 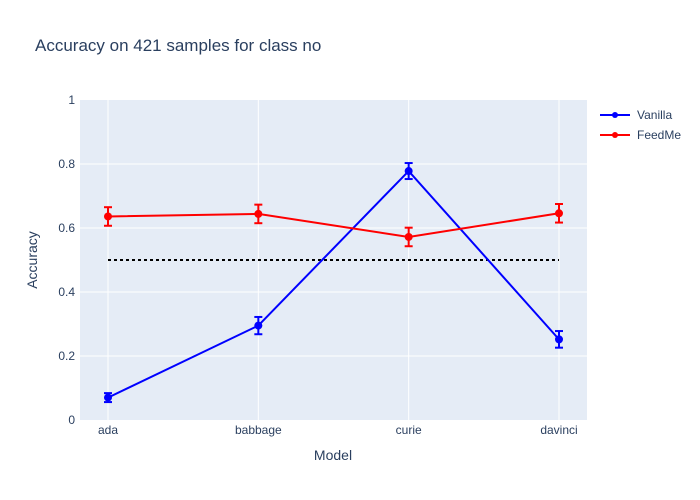 I want to click on y-tick-label: 0.2, so click(x=66, y=356).